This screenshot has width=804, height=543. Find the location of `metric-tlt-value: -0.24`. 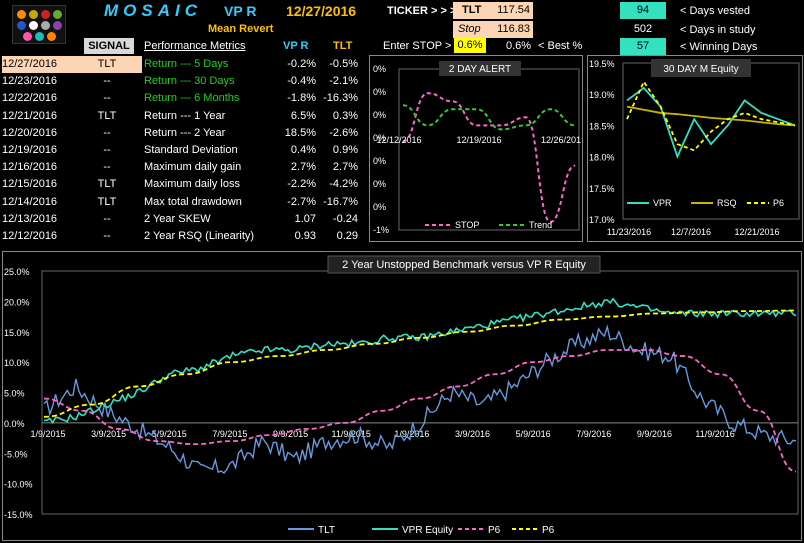

metric-tlt-value: -0.24 is located at coordinates (345, 218).